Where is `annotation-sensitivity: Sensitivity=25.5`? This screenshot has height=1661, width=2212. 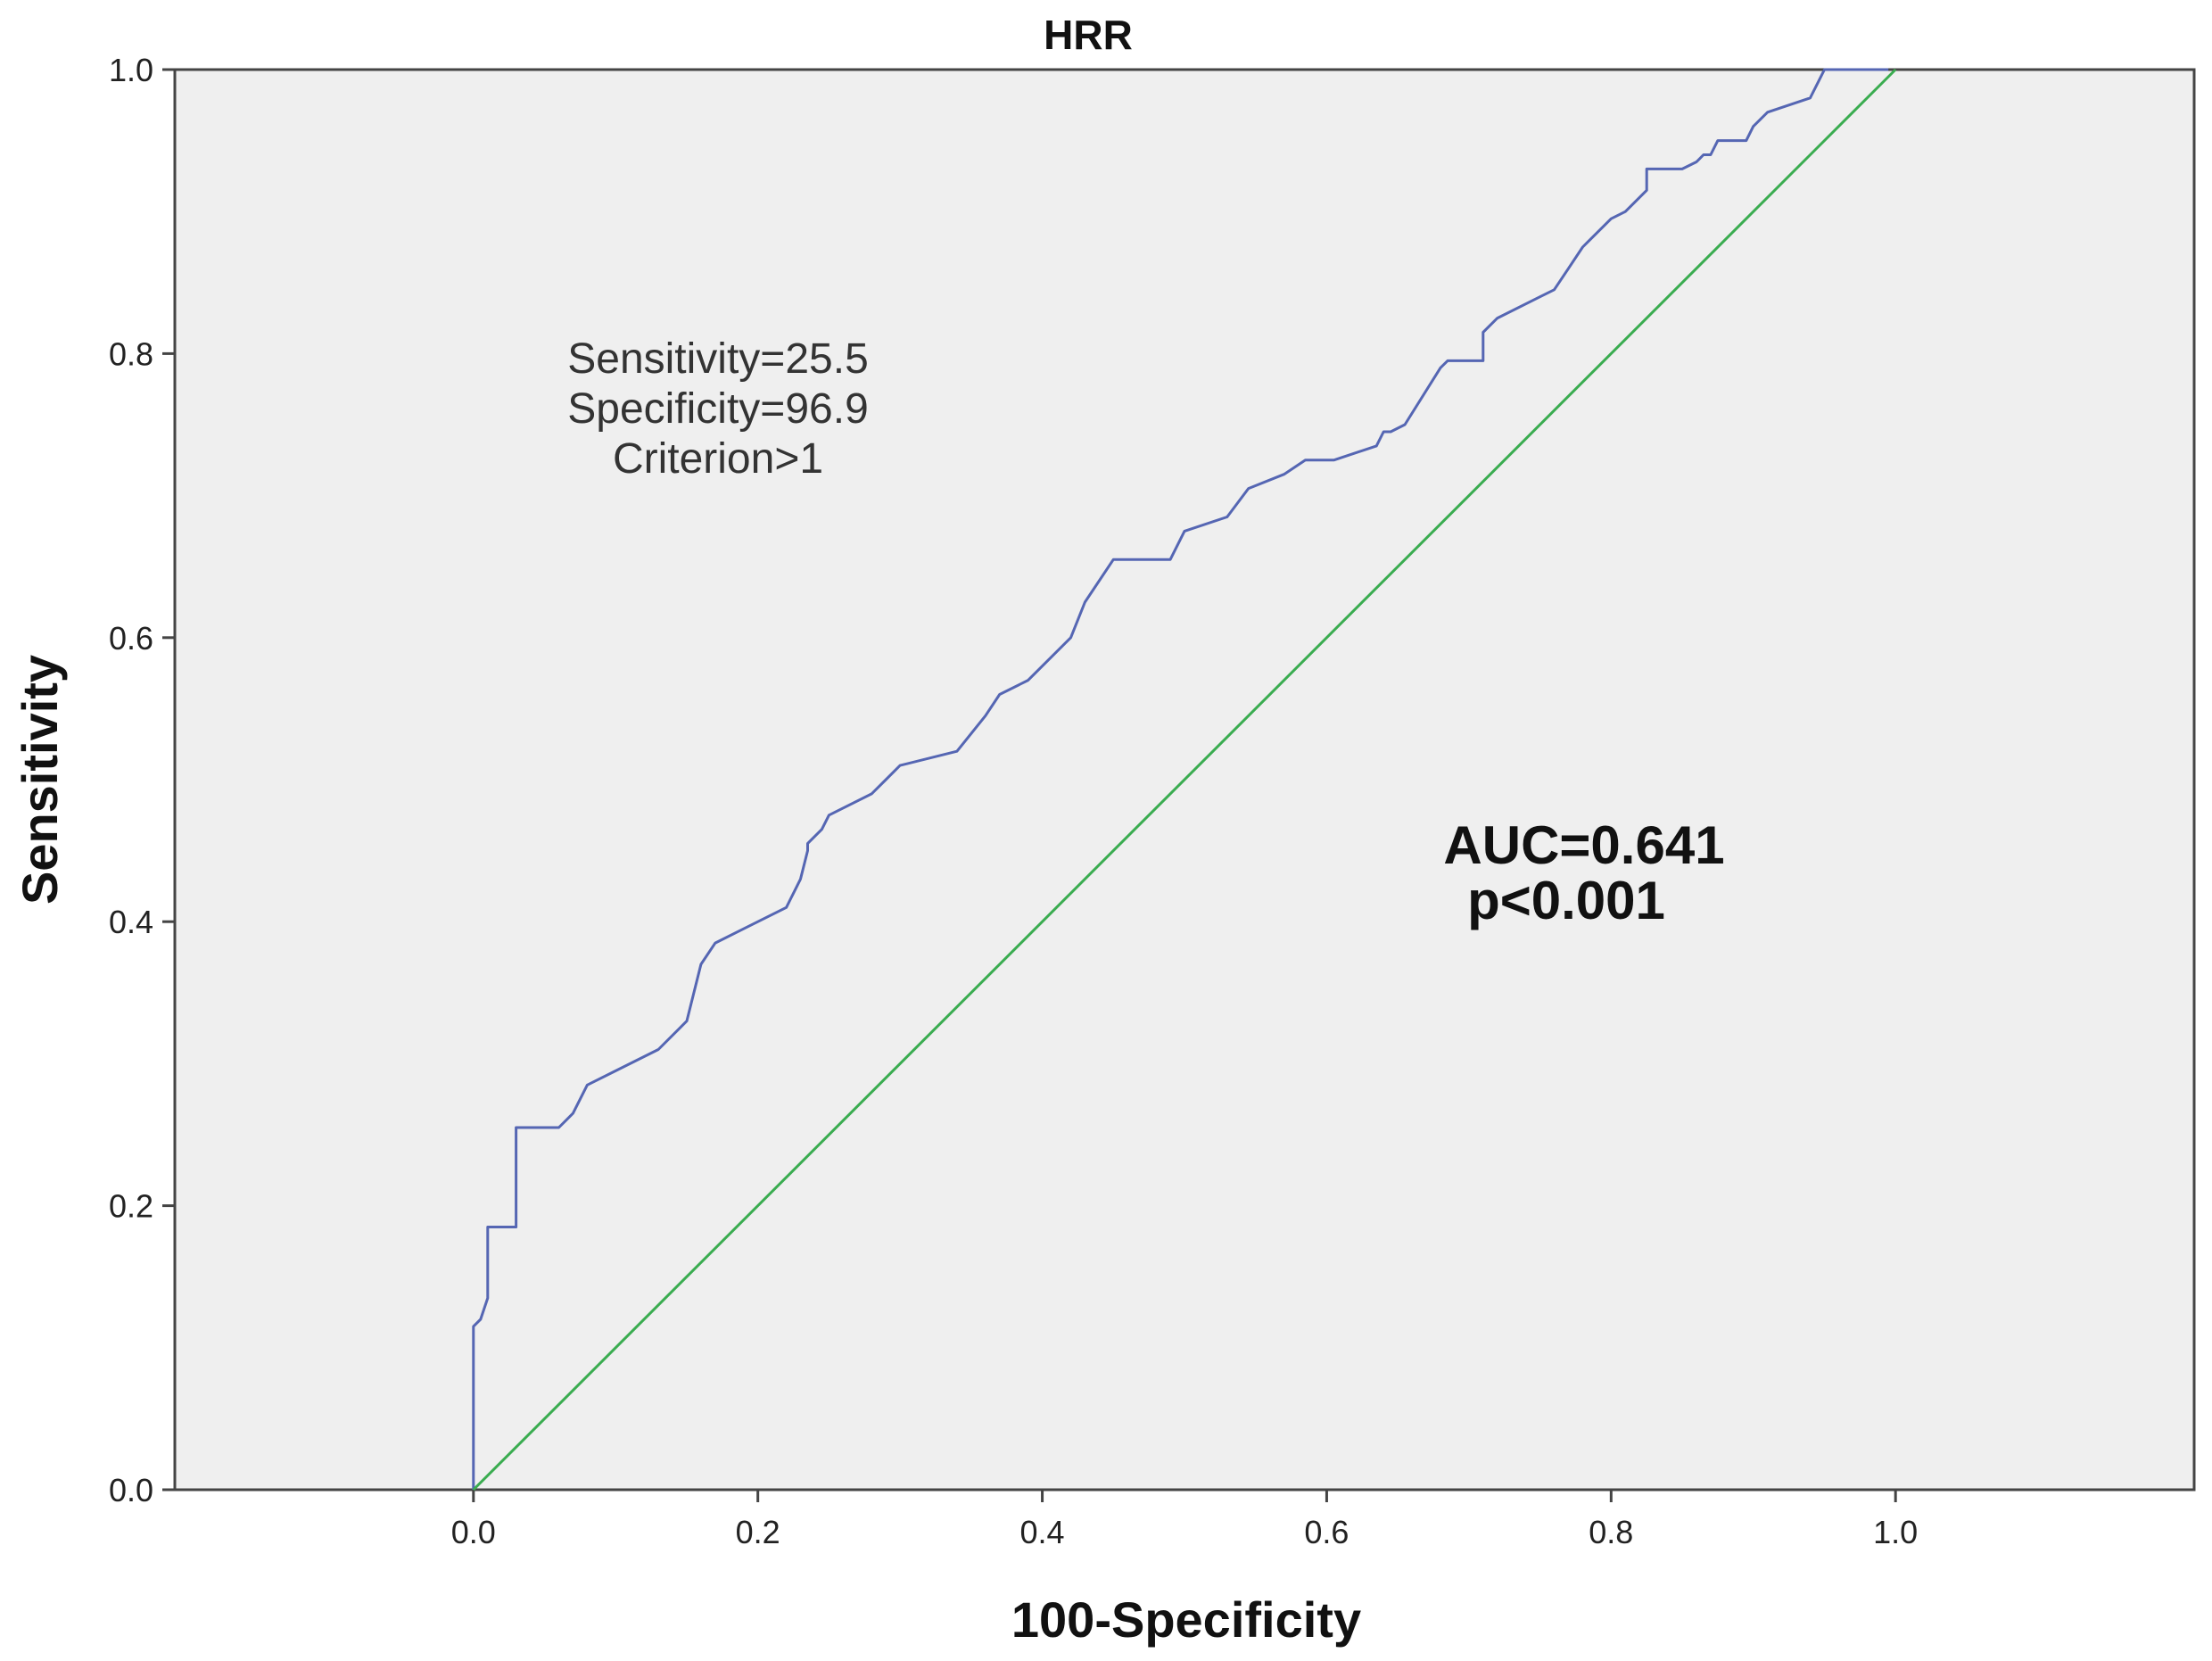
annotation-sensitivity: Sensitivity=25.5 is located at coordinates (718, 359).